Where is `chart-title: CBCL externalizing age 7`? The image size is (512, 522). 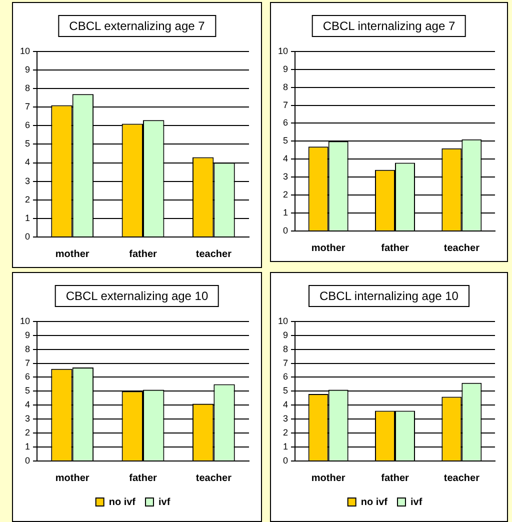
chart-title: CBCL externalizing age 7 is located at coordinates (137, 26).